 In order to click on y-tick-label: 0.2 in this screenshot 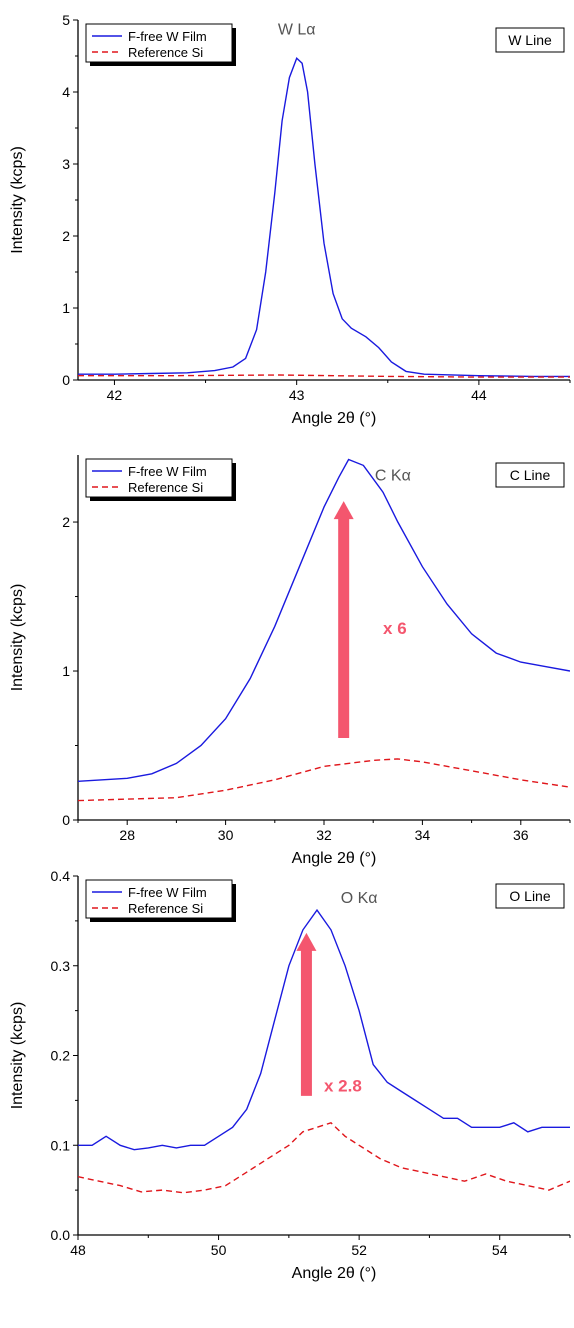, I will do `click(61, 1056)`.